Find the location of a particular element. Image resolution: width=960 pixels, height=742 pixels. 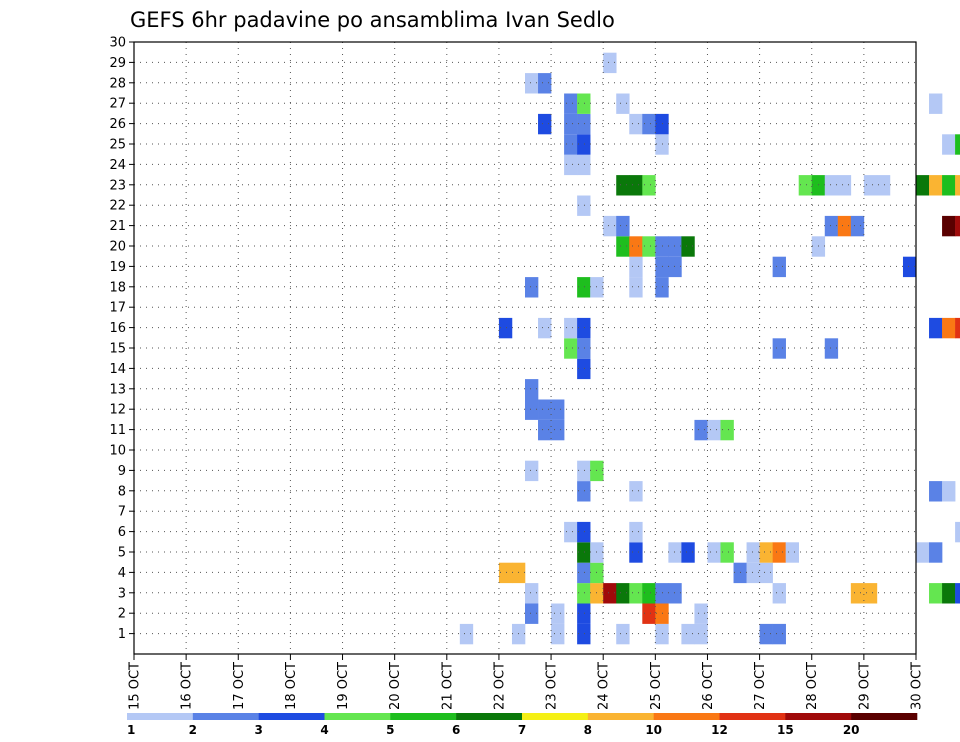

x-tick-label: 17 OCT is located at coordinates (239, 686).